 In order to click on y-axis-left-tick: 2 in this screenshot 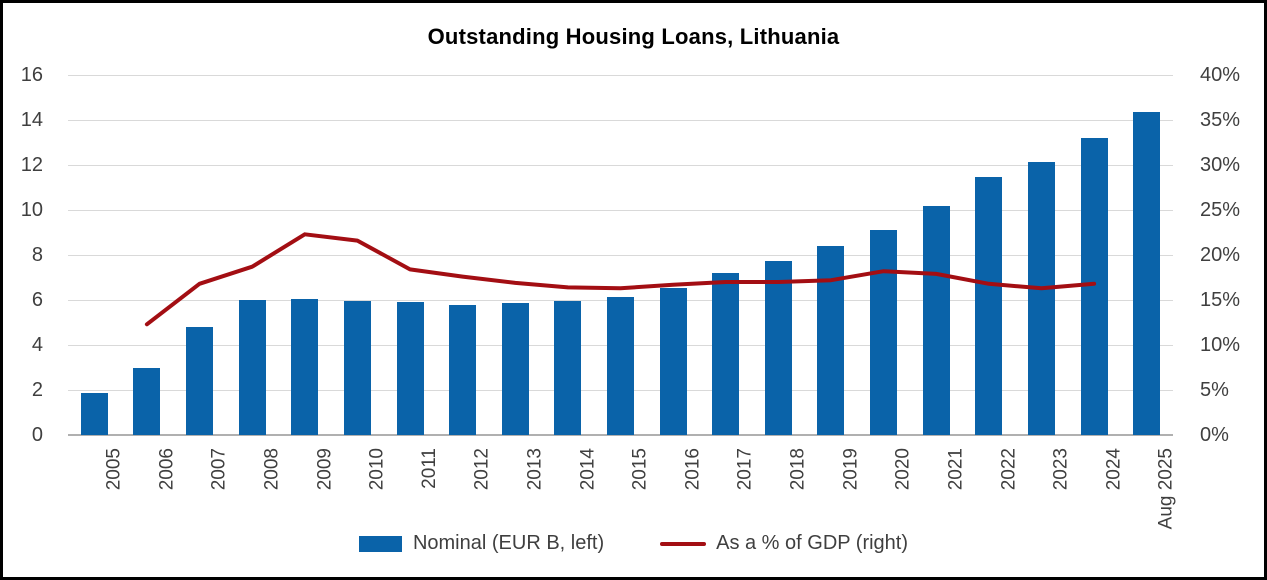, I will do `click(37, 390)`.